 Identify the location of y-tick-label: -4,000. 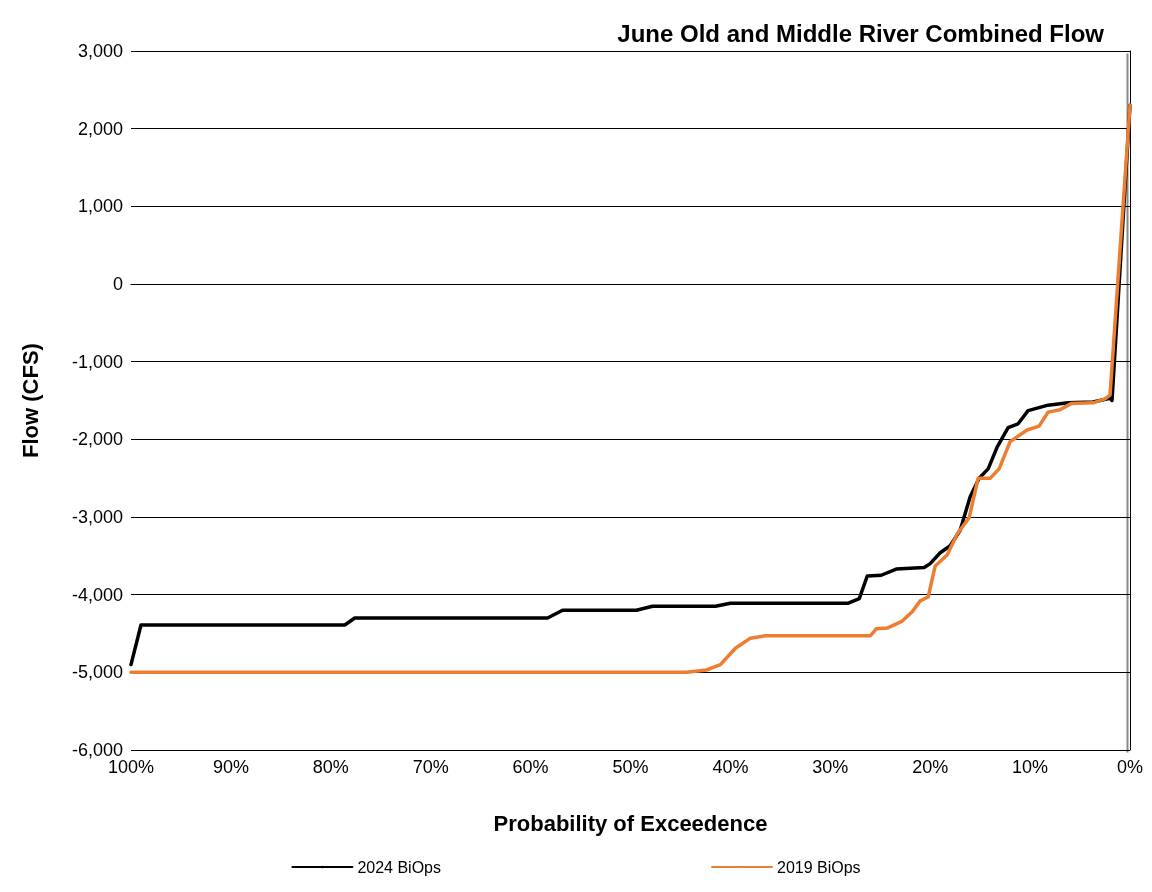
(97, 594).